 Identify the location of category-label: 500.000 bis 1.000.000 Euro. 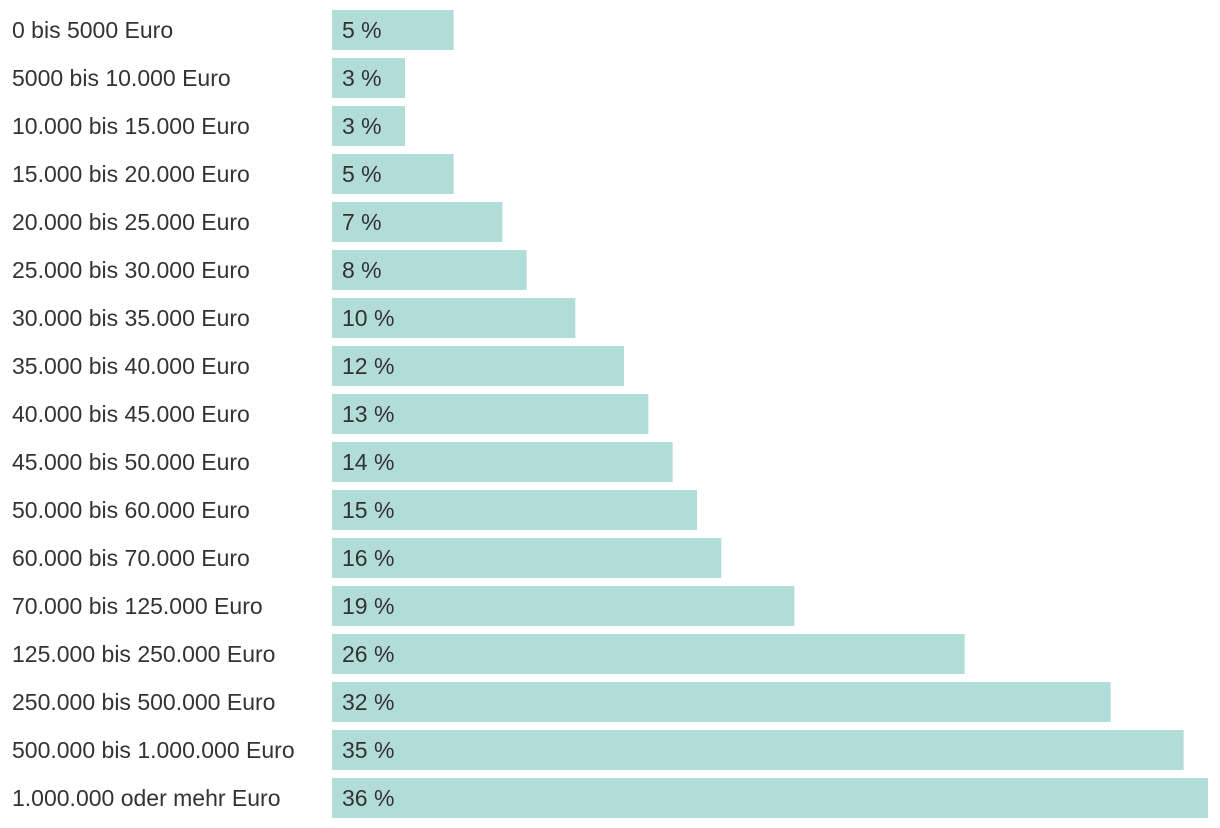
(153, 750).